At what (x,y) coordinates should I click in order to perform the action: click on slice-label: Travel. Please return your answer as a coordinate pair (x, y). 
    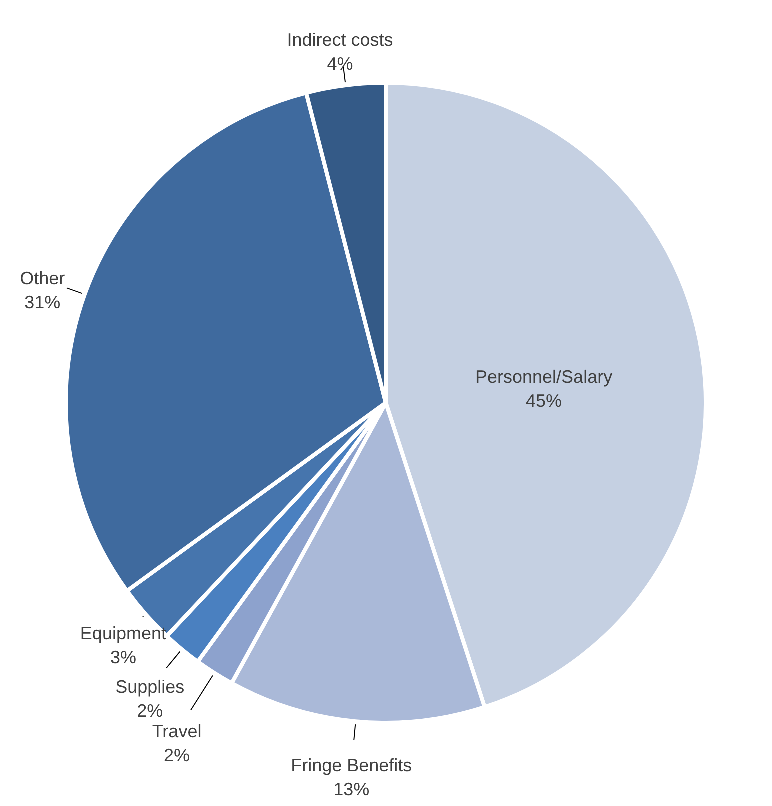
    Looking at the image, I should click on (177, 731).